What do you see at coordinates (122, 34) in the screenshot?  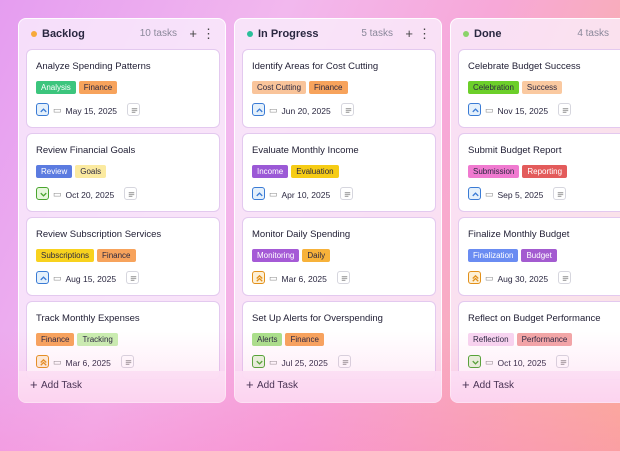 I see `column-header: Backlog 10 tasks + ⋮` at bounding box center [122, 34].